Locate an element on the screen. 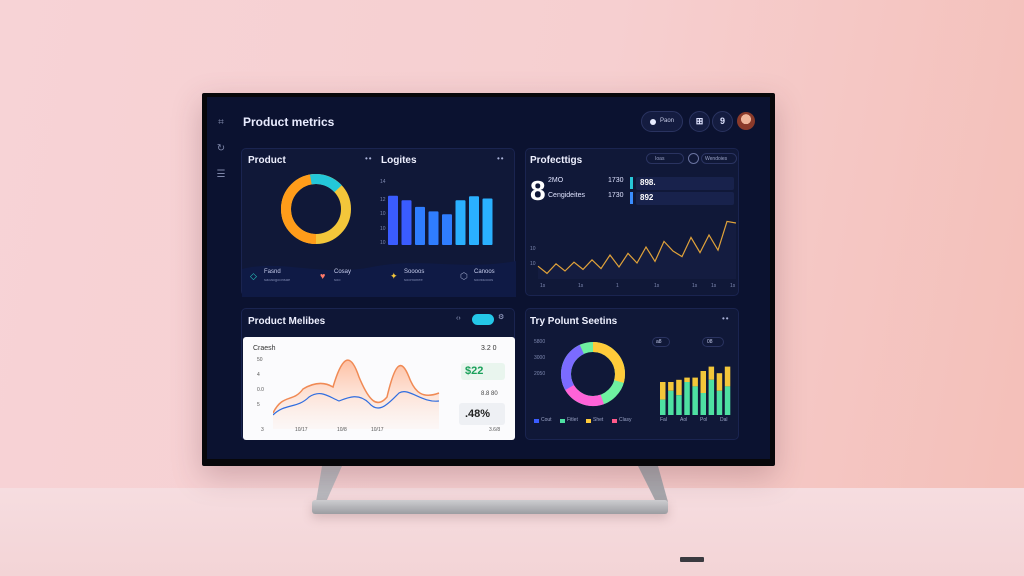 The width and height of the screenshot is (1024, 576). toggle-switch is located at coordinates (483, 319).